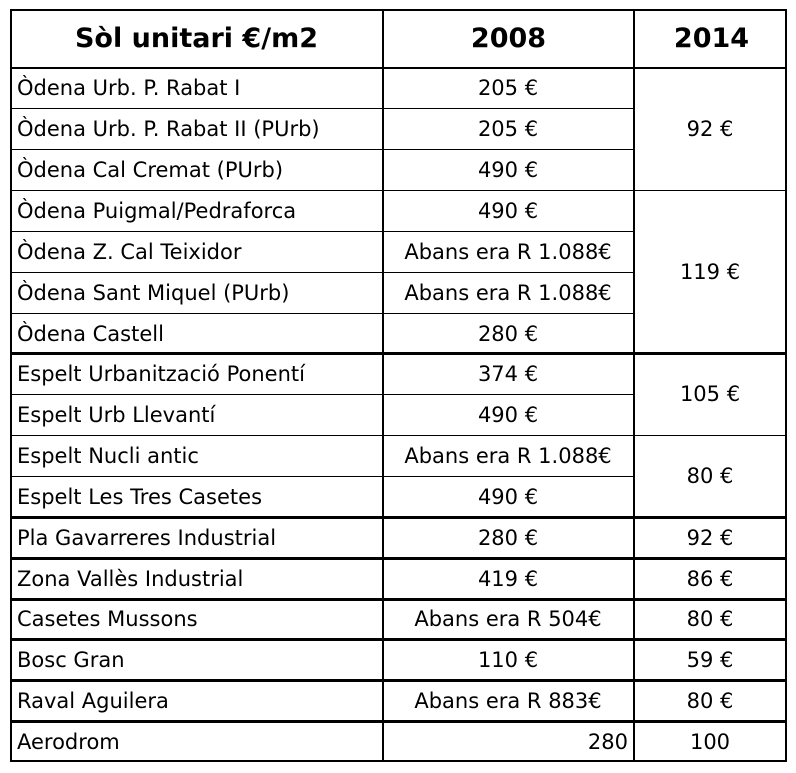 The image size is (796, 773). Describe the element at coordinates (153, 292) in the screenshot. I see `row-name: Òdena Sant Miquel (PUrb)` at that location.